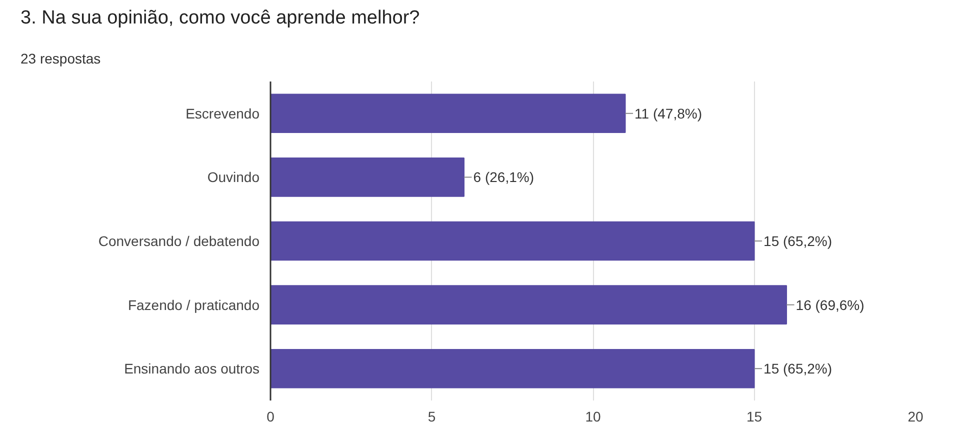  I want to click on y-tick-label: Escrevendo, so click(223, 113).